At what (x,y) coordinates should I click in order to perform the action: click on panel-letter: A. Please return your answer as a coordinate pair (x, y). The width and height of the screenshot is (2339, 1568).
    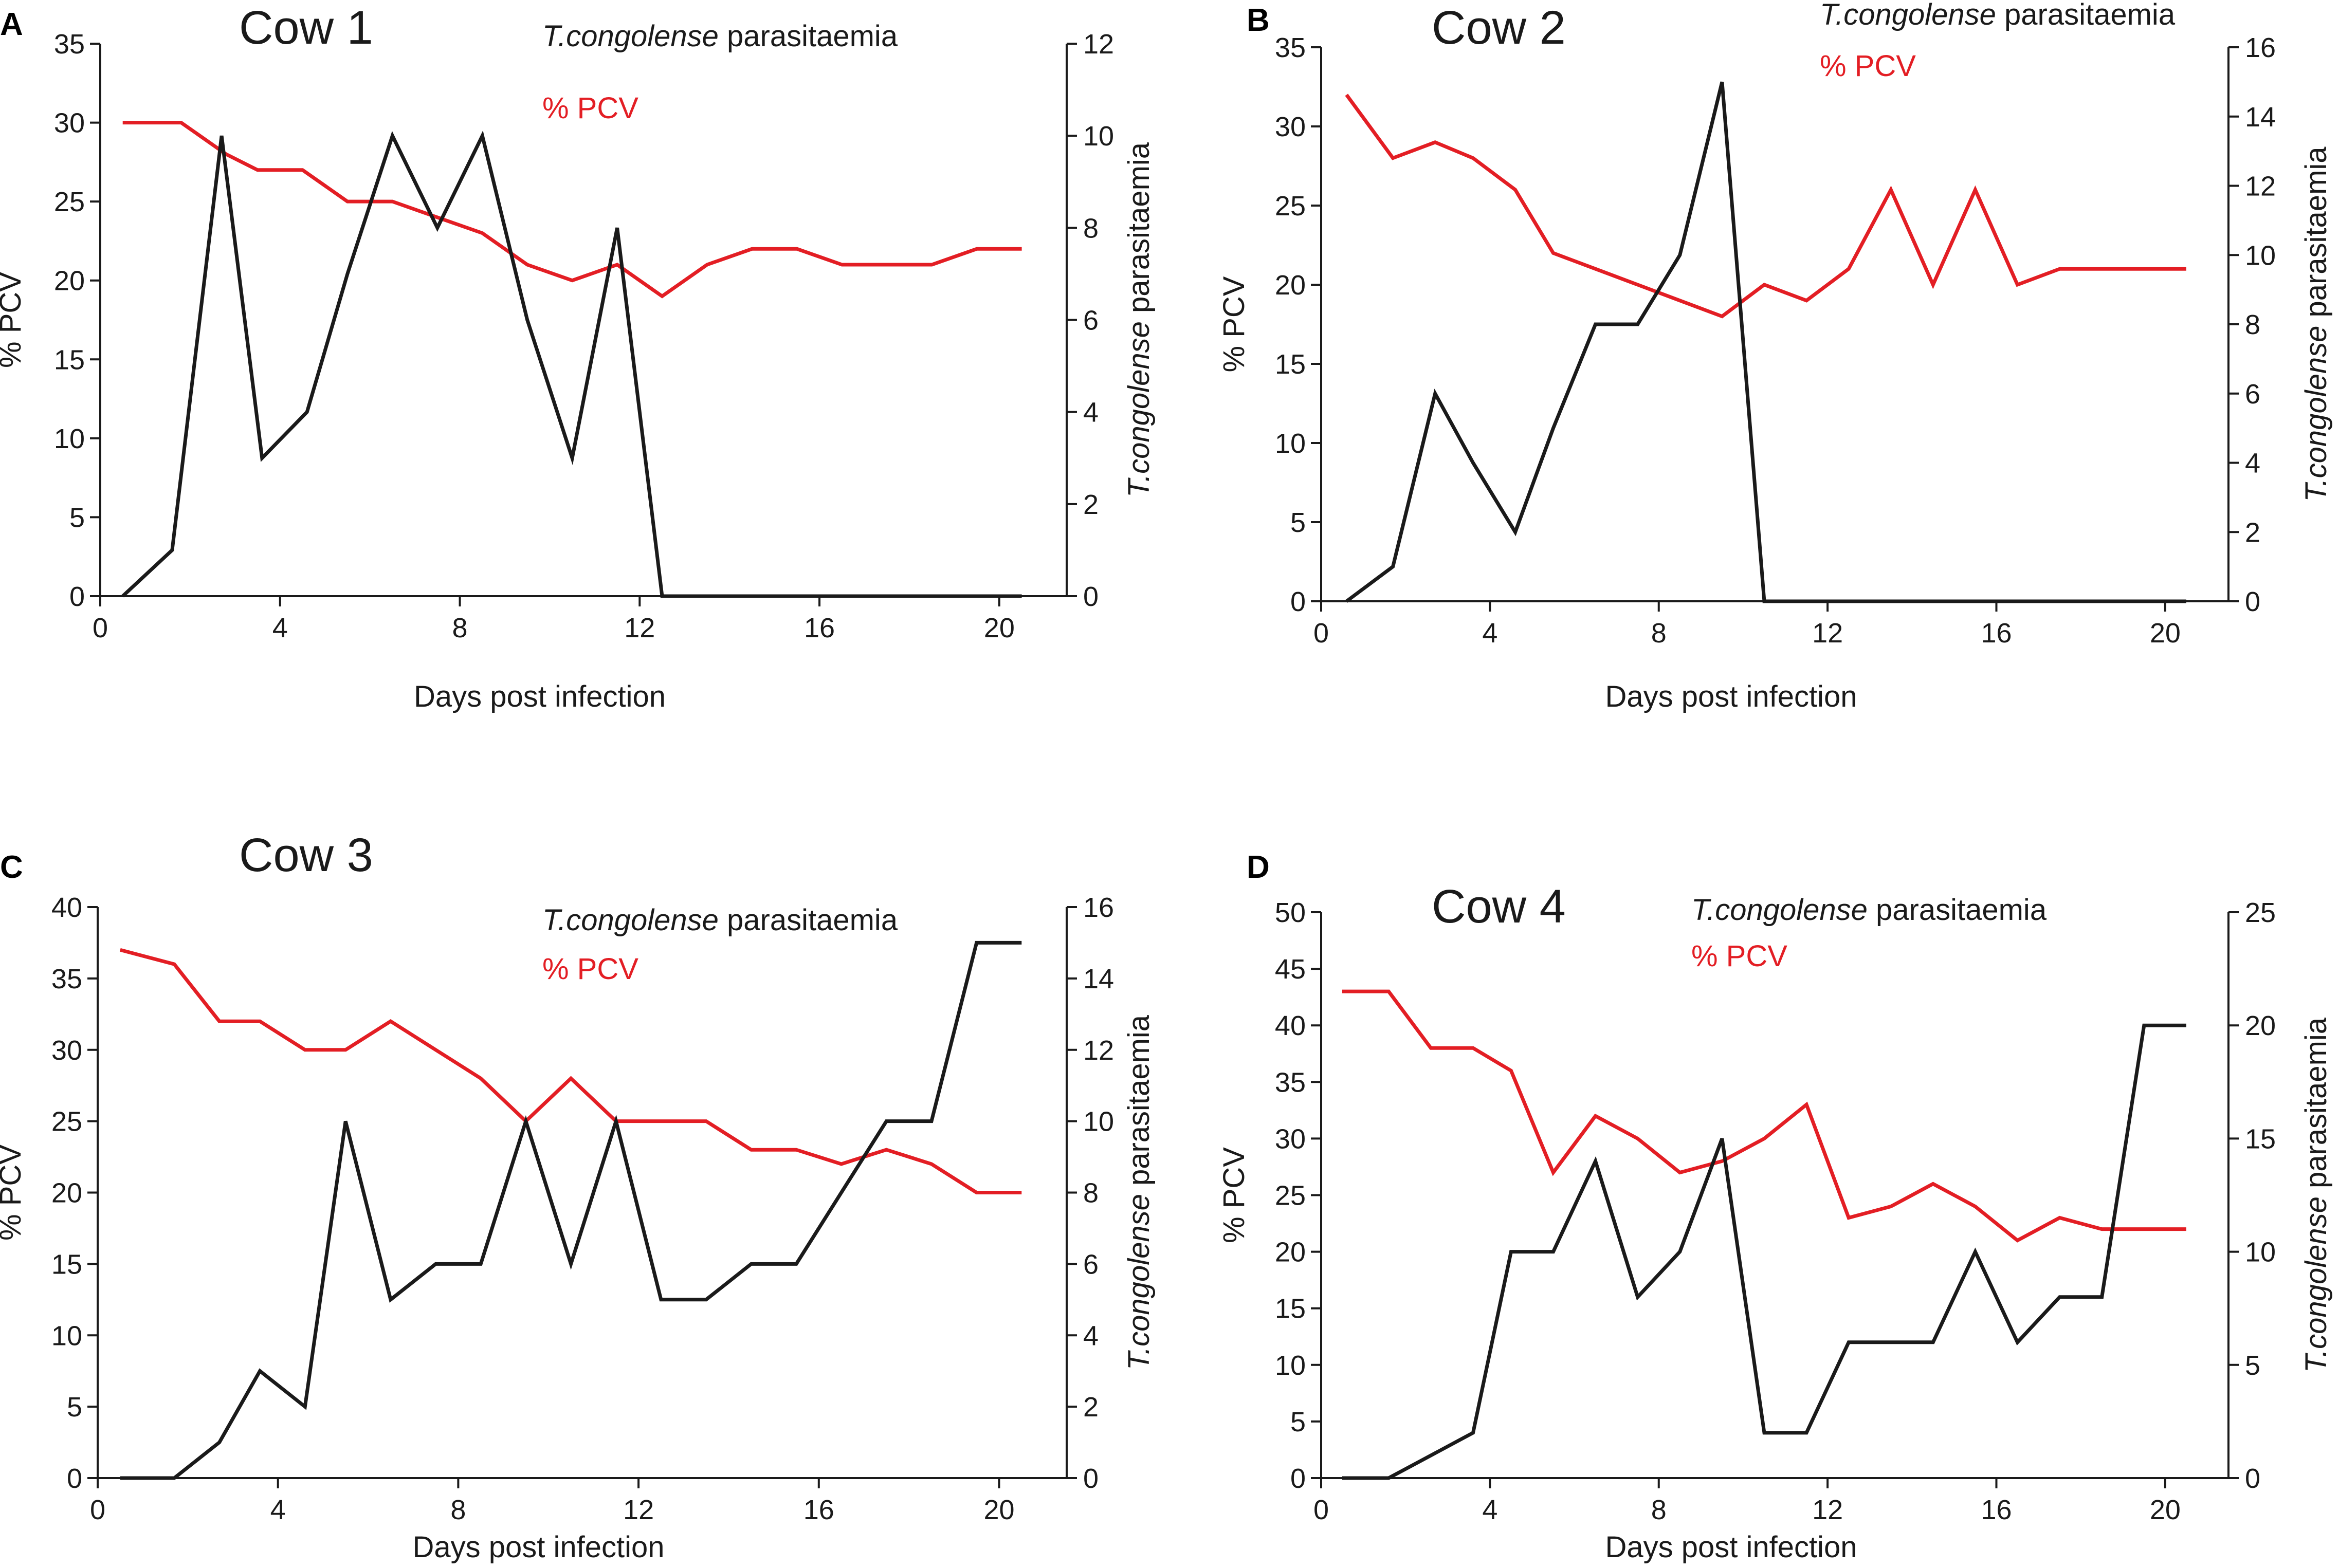
    Looking at the image, I should click on (11, 25).